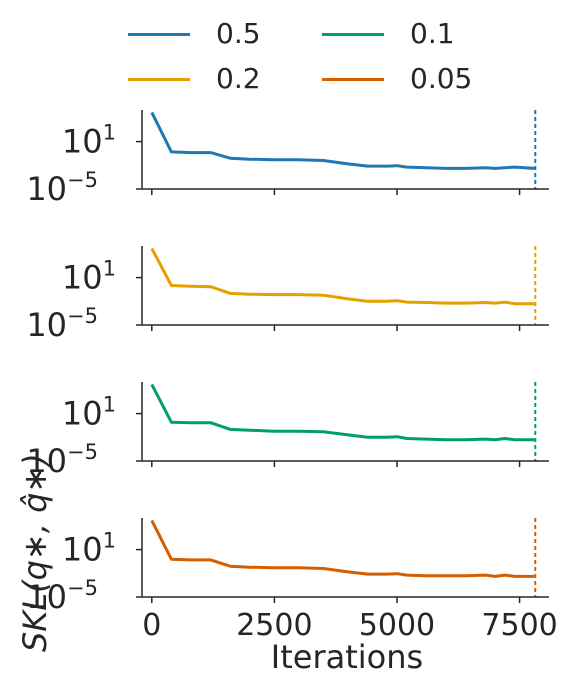 Image resolution: width=566 pixels, height=688 pixels. Describe the element at coordinates (62, 460) in the screenshot. I see `y-tick-label-3-0: 10⁻⁵` at that location.